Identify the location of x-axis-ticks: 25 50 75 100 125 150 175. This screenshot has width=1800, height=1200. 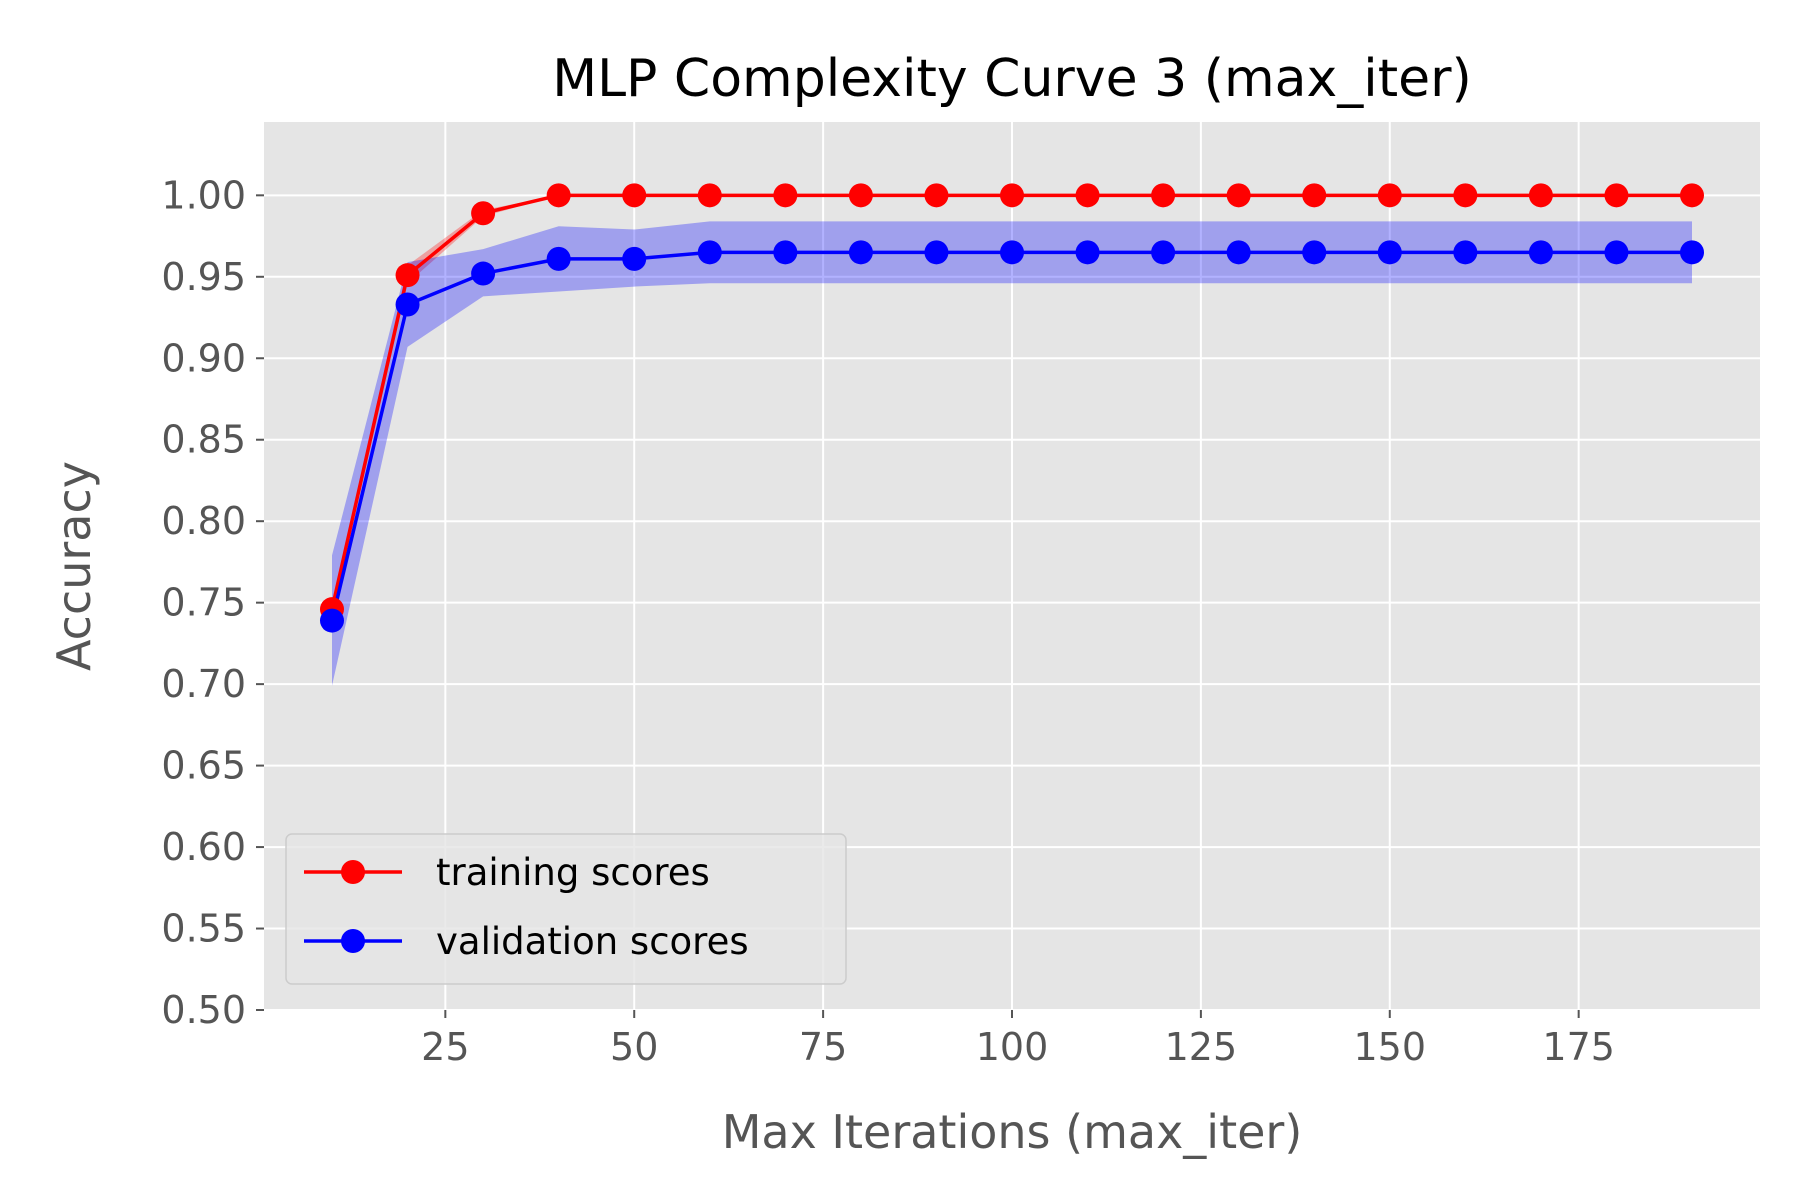
(1018, 1039).